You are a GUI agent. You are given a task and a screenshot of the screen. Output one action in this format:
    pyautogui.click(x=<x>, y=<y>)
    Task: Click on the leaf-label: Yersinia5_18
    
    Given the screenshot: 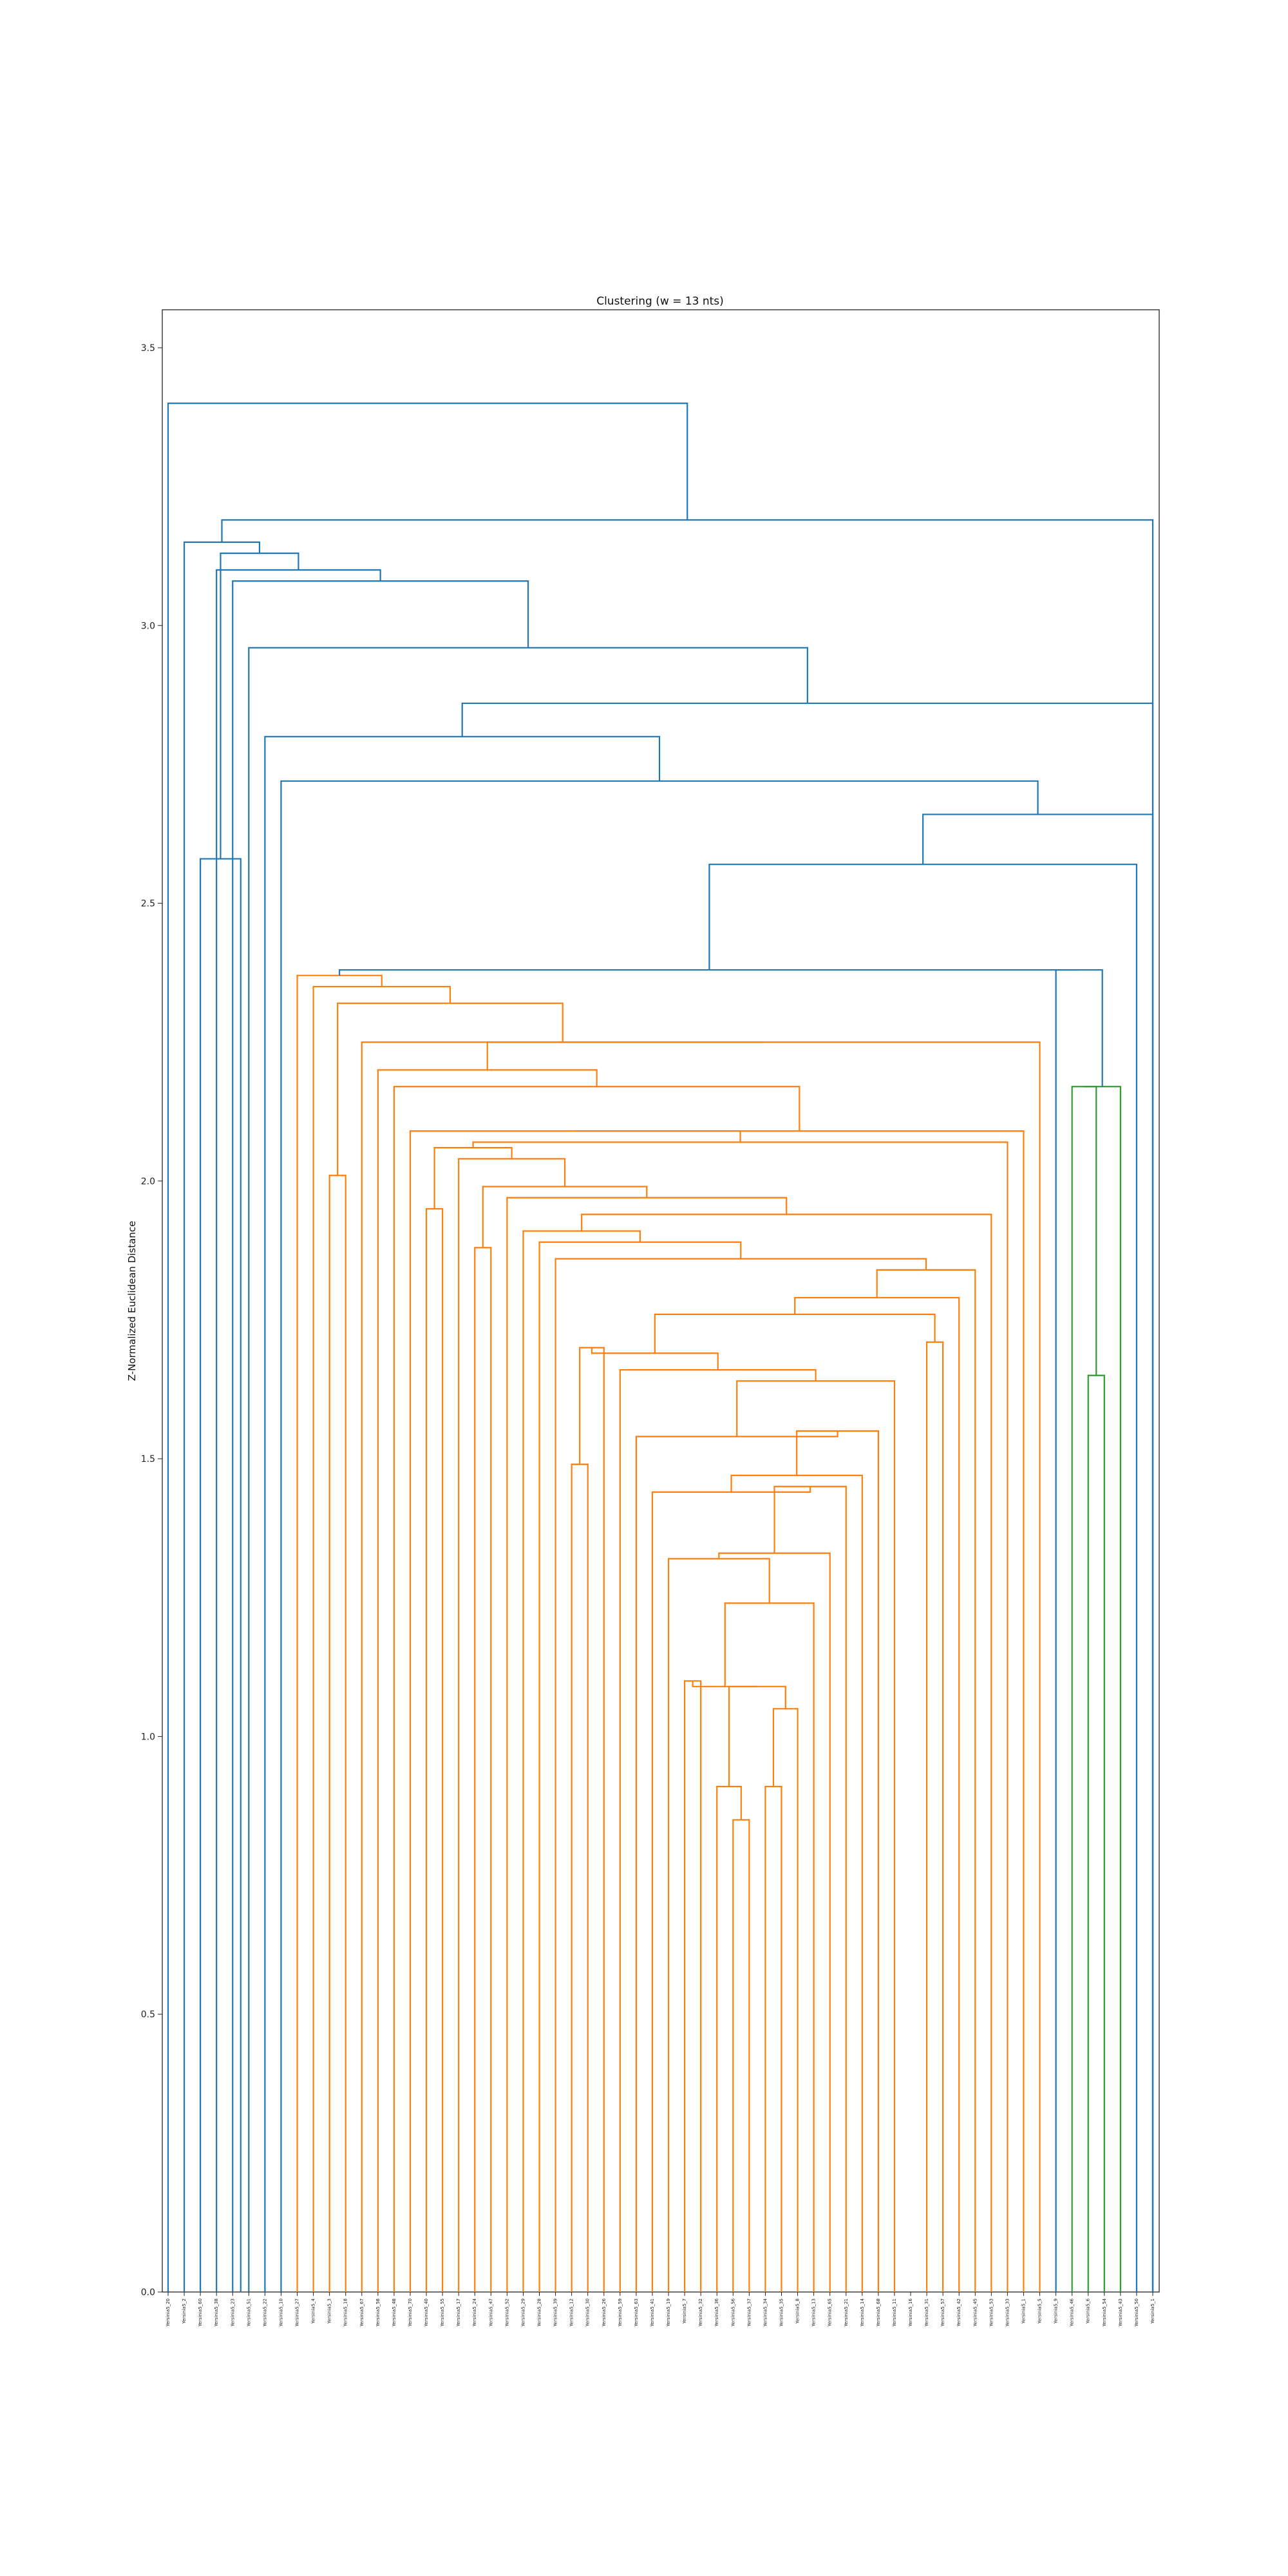 What is the action you would take?
    pyautogui.click(x=346, y=2312)
    